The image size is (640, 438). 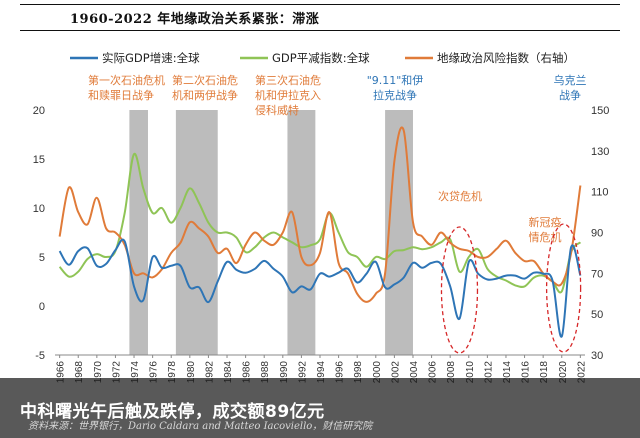 I want to click on x-tick-label-11: 1988, so click(x=265, y=372).